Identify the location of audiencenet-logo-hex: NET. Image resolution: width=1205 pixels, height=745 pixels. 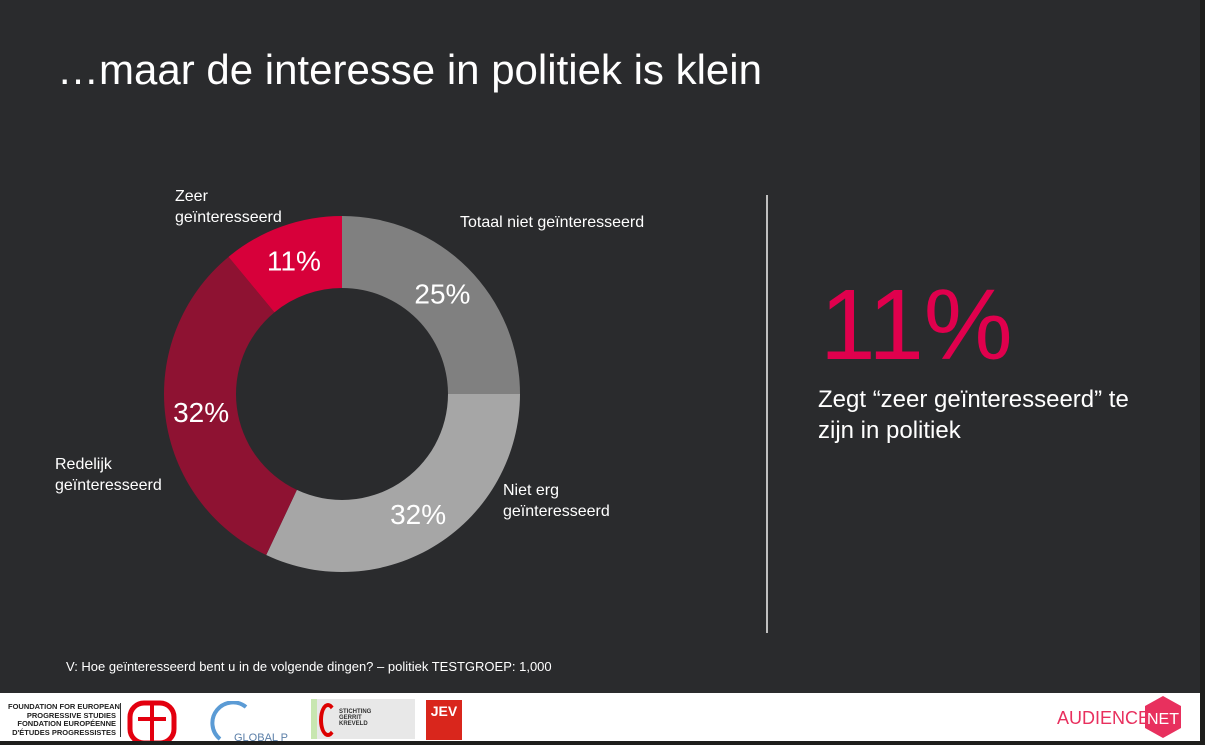
(1163, 717).